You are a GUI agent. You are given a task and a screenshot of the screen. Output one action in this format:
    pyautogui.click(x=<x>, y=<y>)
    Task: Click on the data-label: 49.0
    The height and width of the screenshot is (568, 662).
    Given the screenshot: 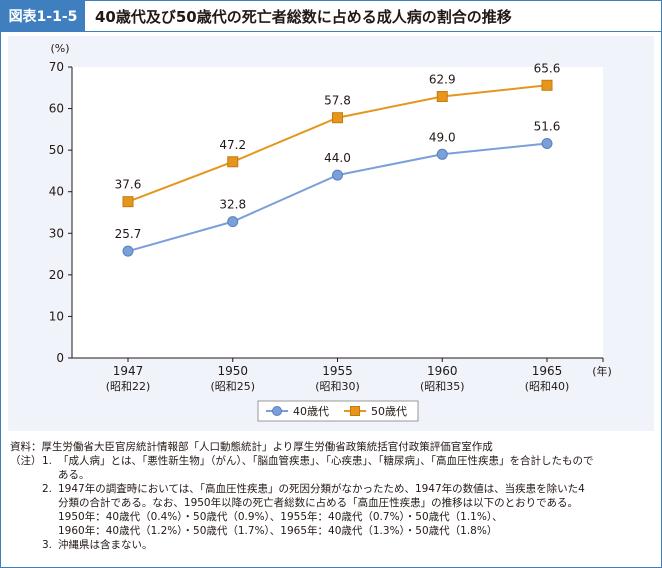 What is the action you would take?
    pyautogui.click(x=442, y=137)
    